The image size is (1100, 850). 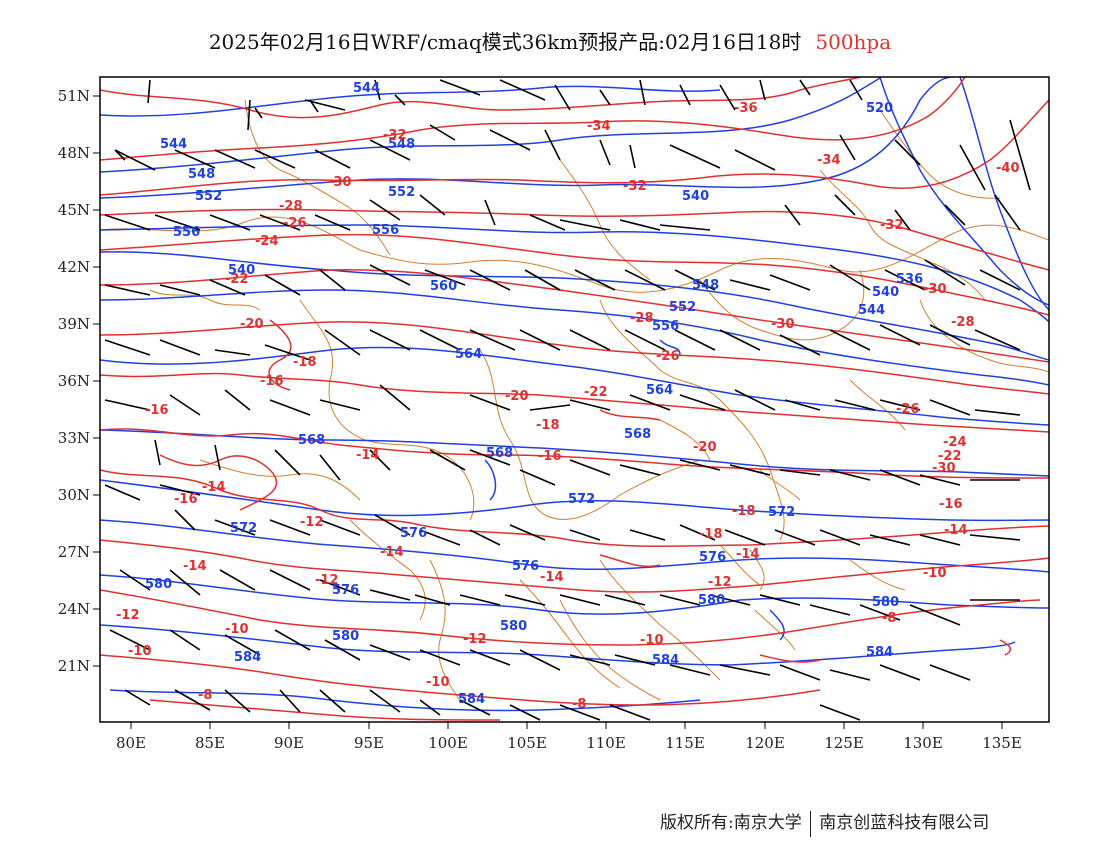 What do you see at coordinates (74, 381) in the screenshot?
I see `lat-label: 36N` at bounding box center [74, 381].